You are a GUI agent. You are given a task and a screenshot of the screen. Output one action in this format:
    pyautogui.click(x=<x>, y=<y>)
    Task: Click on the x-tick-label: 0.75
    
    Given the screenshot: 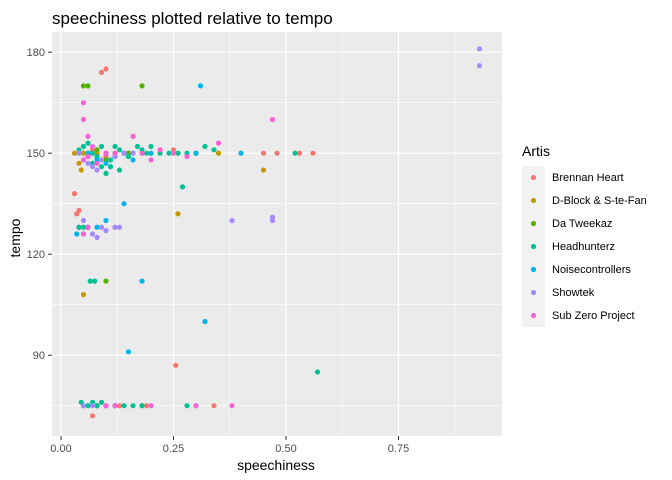 What is the action you would take?
    pyautogui.click(x=398, y=449)
    